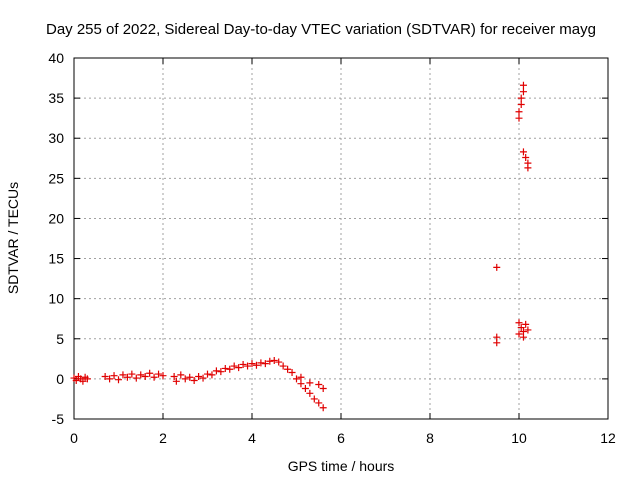 The image size is (640, 480). What do you see at coordinates (13, 238) in the screenshot?
I see `y-axis-label: SDTVAR / TECUs` at bounding box center [13, 238].